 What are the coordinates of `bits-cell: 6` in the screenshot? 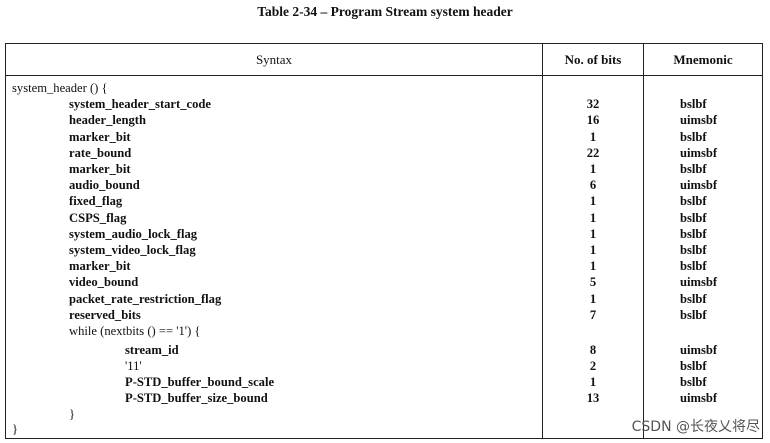 It's located at (593, 185).